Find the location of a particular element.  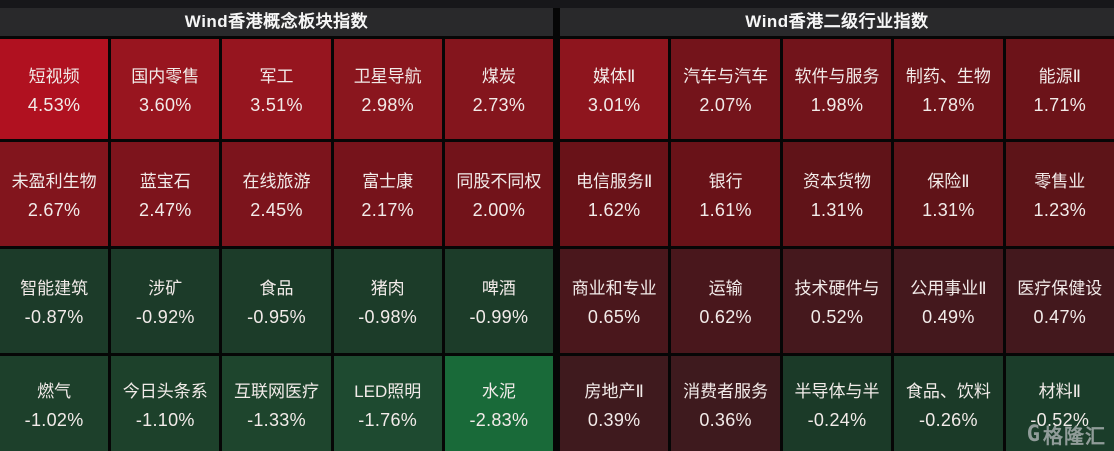

cell-label: 卫星导航 is located at coordinates (387, 76).